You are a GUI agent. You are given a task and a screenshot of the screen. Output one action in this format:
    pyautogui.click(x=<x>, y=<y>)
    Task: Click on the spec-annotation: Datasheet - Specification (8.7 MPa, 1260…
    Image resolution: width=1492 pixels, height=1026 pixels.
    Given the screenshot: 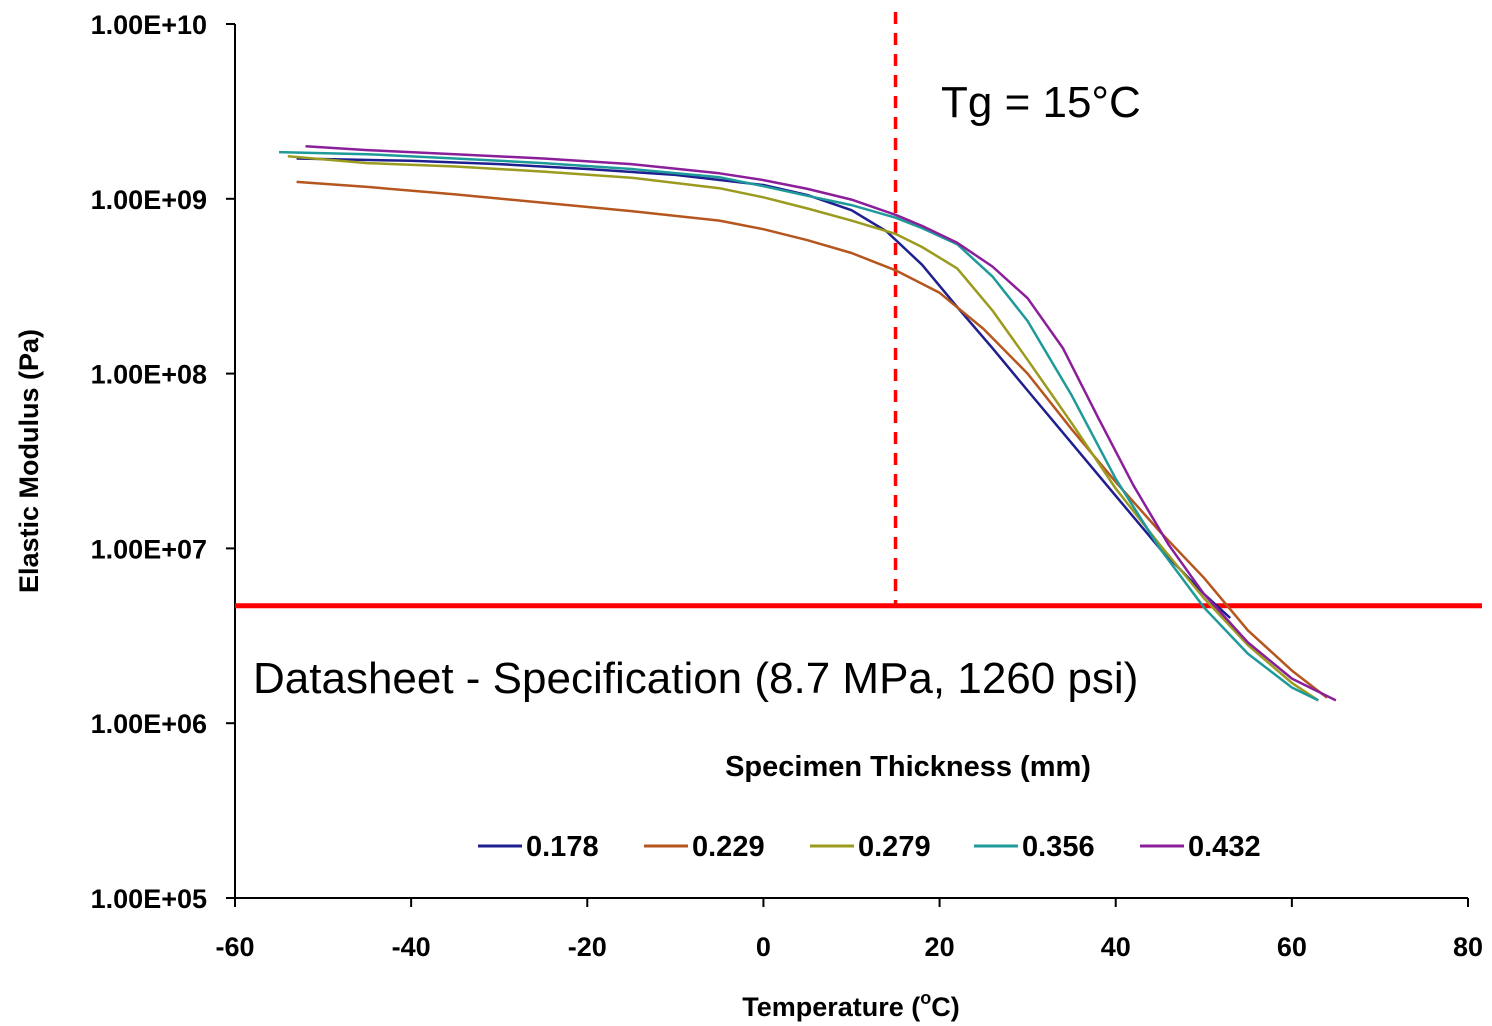 What is the action you would take?
    pyautogui.click(x=695, y=678)
    